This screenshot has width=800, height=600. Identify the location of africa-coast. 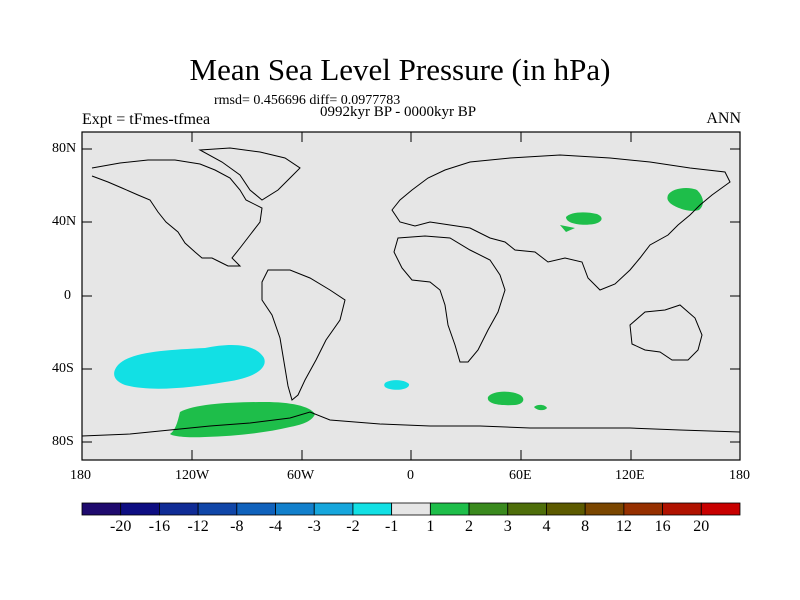
(449, 299).